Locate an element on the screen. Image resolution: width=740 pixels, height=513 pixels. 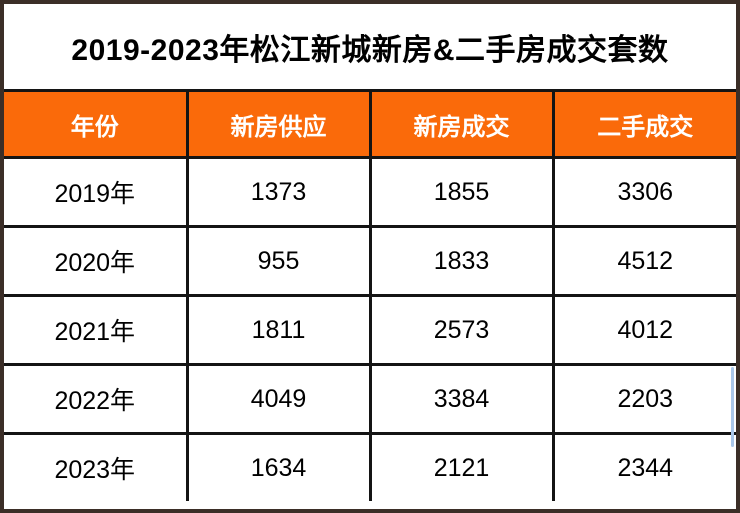
table-row: 2021年 1811 2573 4012 is located at coordinates (370, 330).